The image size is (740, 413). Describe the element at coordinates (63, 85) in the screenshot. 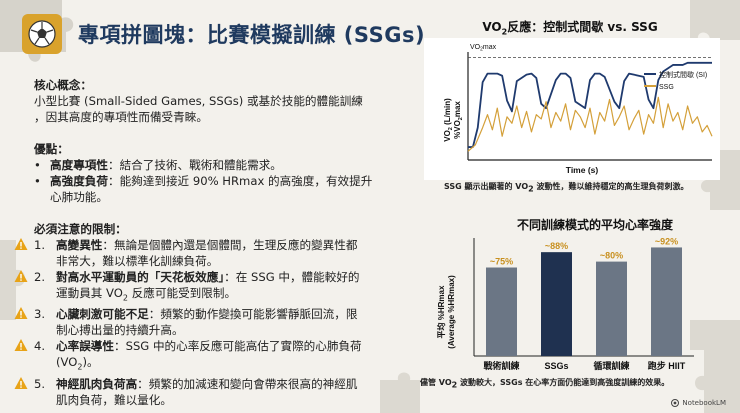

I see `core-heading: 核心概念：` at that location.